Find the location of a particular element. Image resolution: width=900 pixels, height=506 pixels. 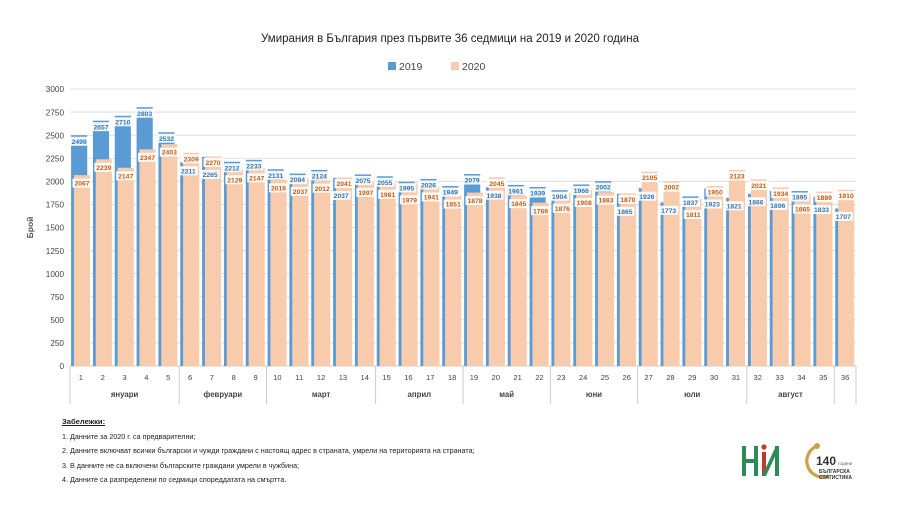

data-label-2019-week-28-bg is located at coordinates (669, 210).